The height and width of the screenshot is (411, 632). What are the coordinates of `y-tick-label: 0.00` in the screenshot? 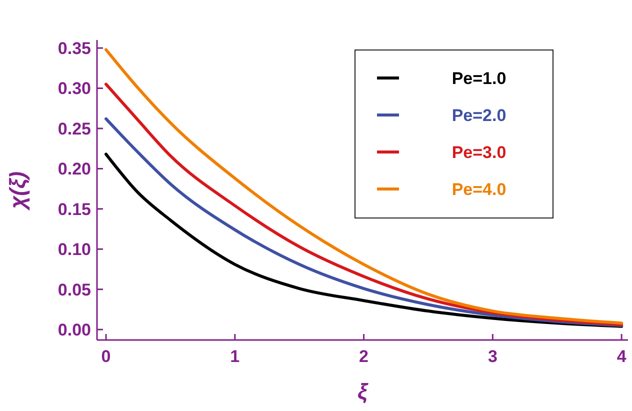 It's located at (74, 330).